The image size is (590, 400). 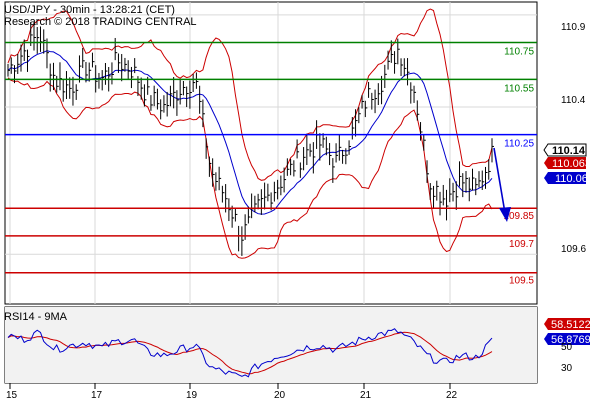 What do you see at coordinates (570, 325) in the screenshot?
I see `rsi-red-value: 58.5122` at bounding box center [570, 325].